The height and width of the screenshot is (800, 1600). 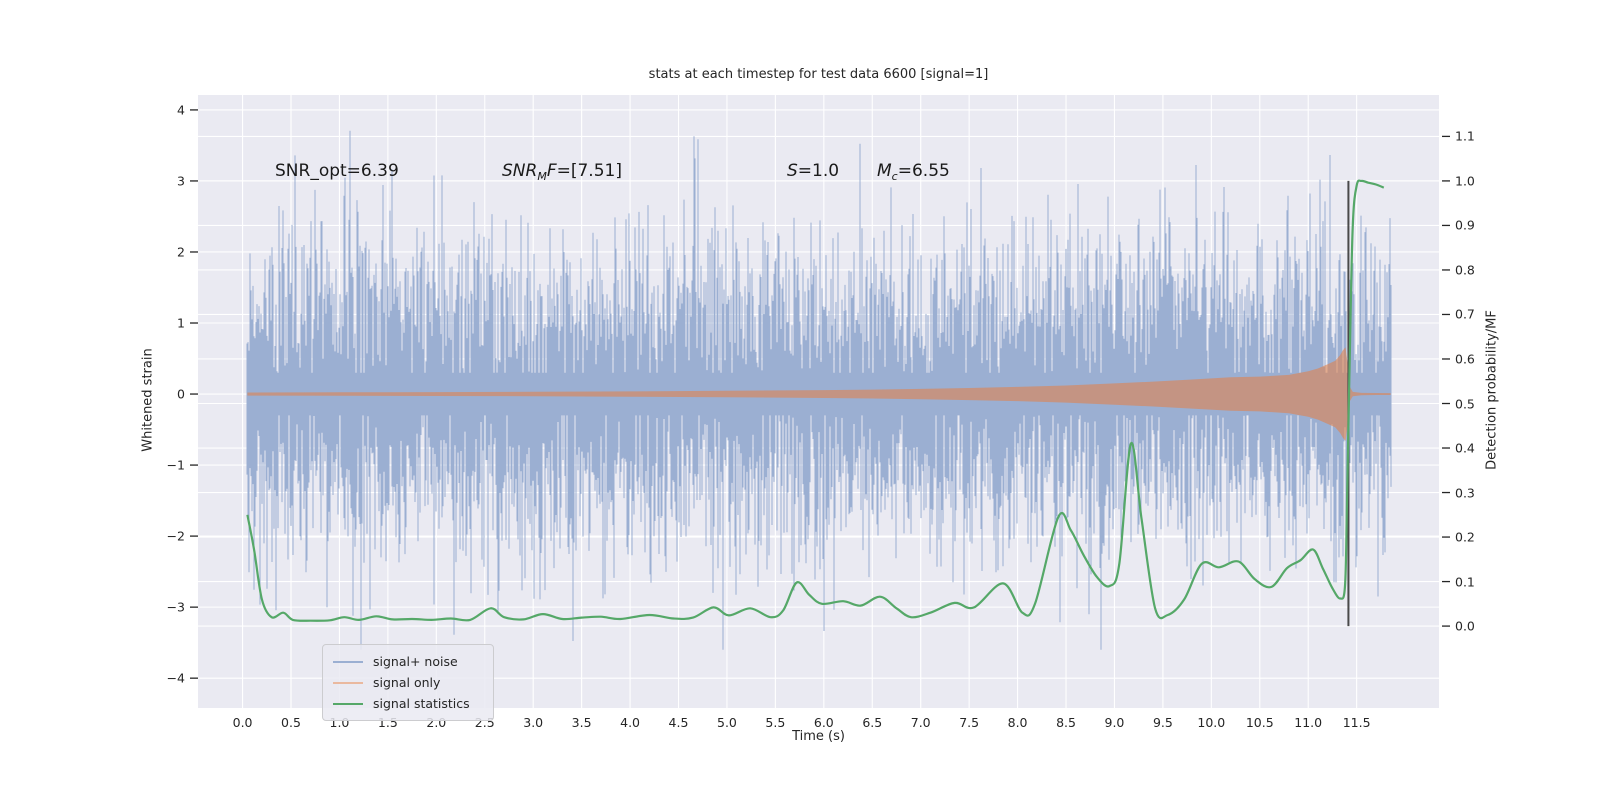 What do you see at coordinates (1017, 722) in the screenshot?
I see `x-tick-label: 8.0` at bounding box center [1017, 722].